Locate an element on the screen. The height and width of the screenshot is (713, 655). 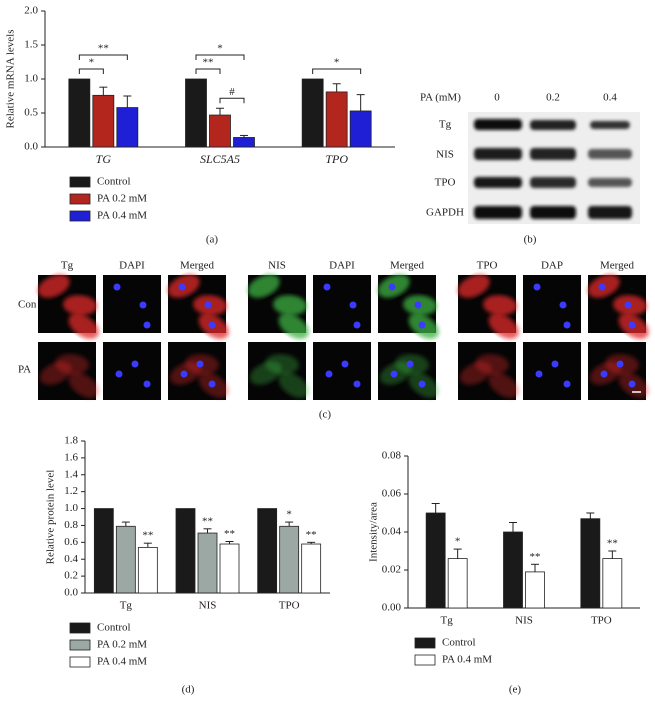
y-tick-label: 1.2 is located at coordinates (71, 491).